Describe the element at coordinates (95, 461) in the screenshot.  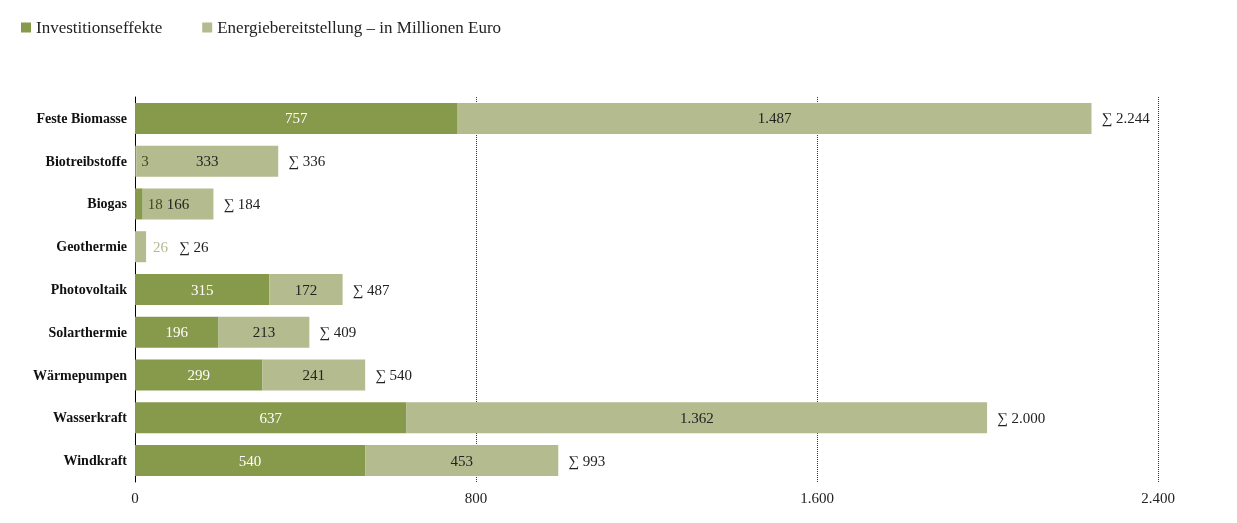
I see `y-tick-label: Windkraft` at that location.